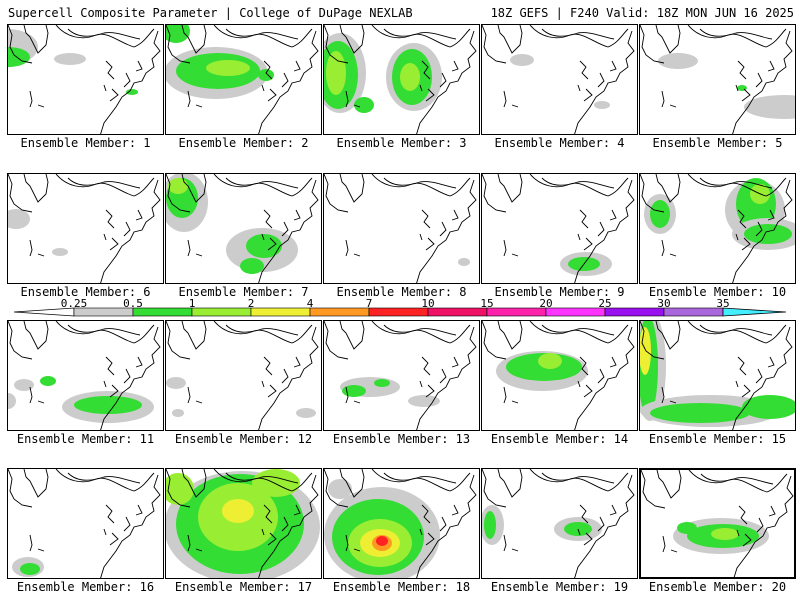 The height and width of the screenshot is (600, 800). What do you see at coordinates (457, 312) in the screenshot?
I see `colorbar-swatch` at bounding box center [457, 312].